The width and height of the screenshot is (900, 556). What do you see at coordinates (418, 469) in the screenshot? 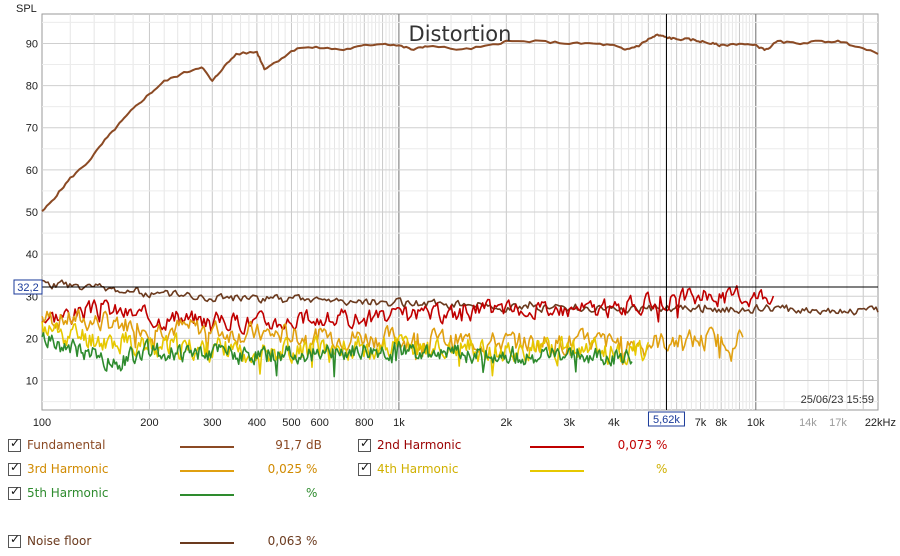
I see `legend-label: 4th Harmonic` at bounding box center [418, 469].